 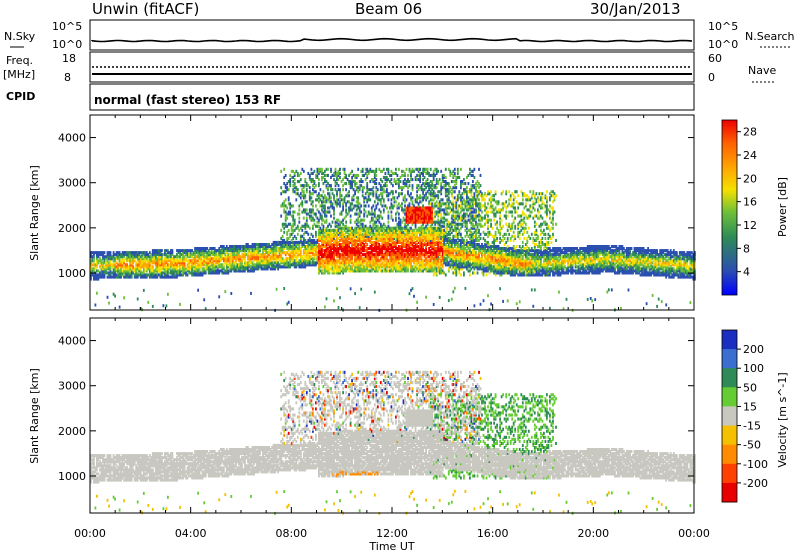 I want to click on velocity-colorbar-tick: 50, so click(x=750, y=387).